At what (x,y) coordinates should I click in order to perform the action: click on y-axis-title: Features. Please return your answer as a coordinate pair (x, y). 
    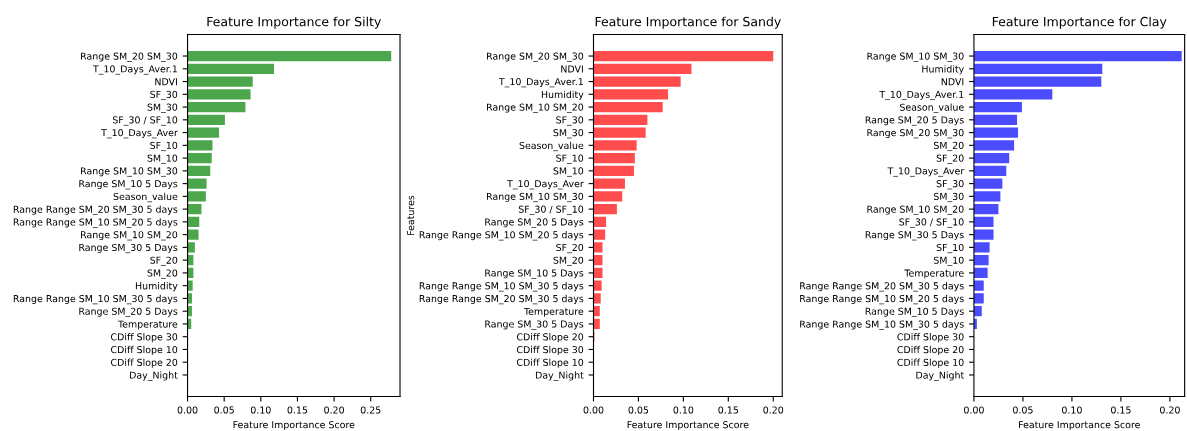
    Looking at the image, I should click on (411, 215).